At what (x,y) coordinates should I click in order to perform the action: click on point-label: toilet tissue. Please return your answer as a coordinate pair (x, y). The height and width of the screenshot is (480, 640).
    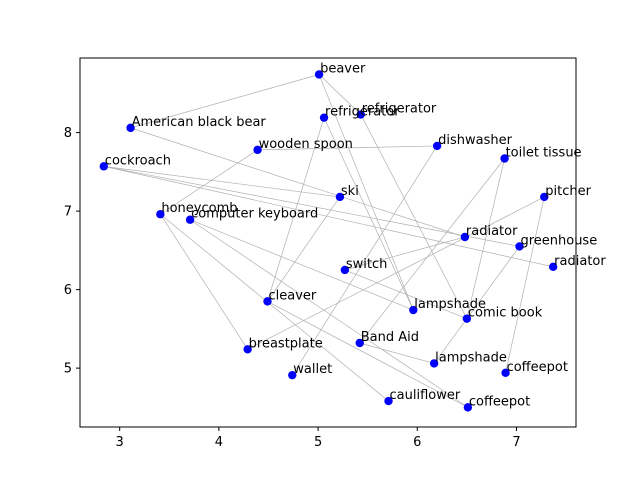
    Looking at the image, I should click on (544, 152).